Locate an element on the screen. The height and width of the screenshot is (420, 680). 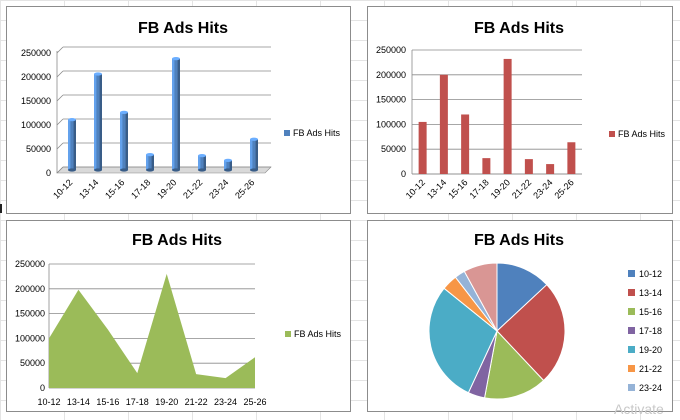
legend-label: 17-18 is located at coordinates (650, 331).